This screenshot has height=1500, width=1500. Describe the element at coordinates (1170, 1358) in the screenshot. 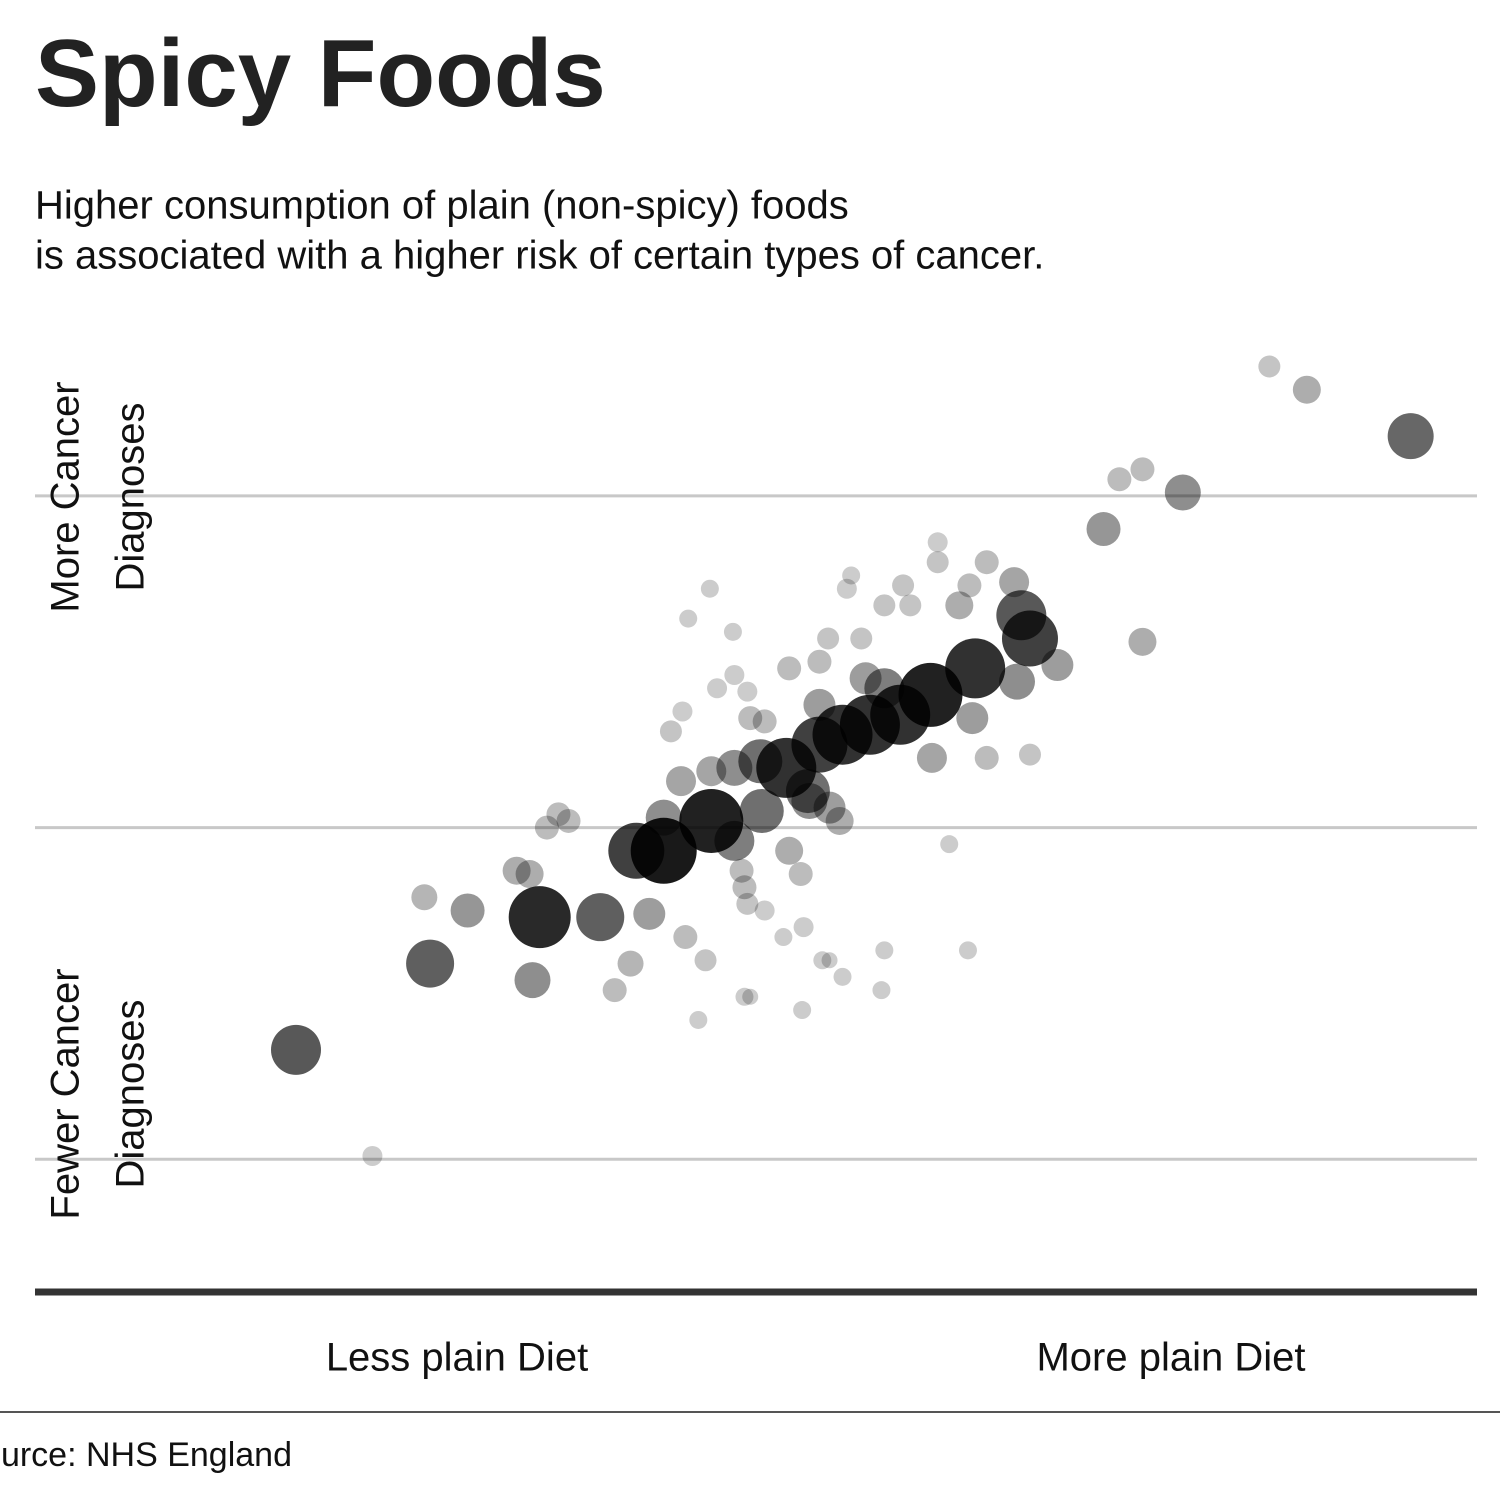

I see `x-label: More plain Diet` at that location.